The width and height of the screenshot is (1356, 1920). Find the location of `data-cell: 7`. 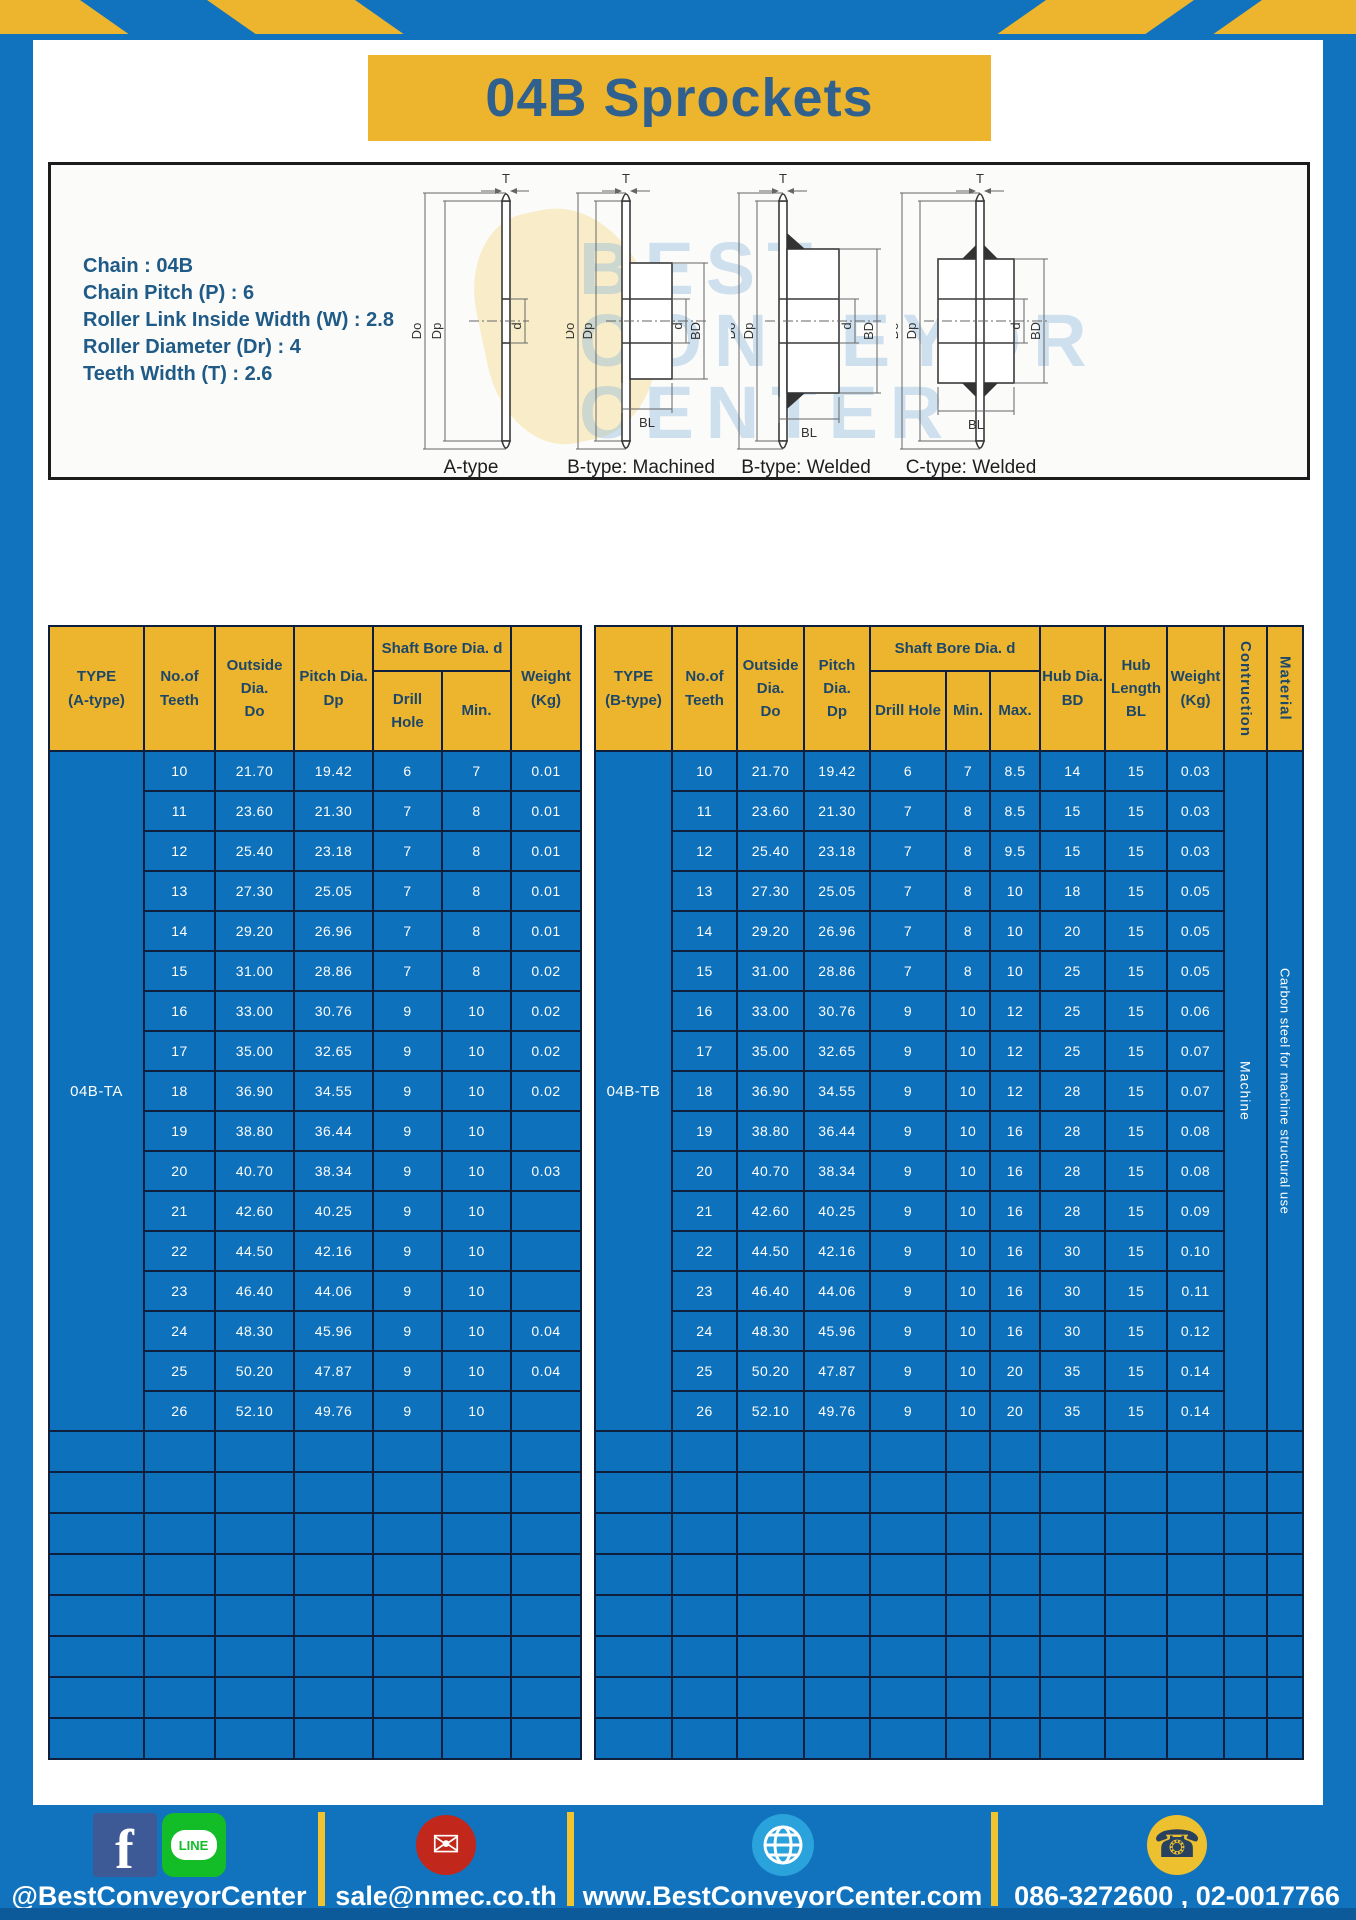

data-cell: 7 is located at coordinates (407, 811).